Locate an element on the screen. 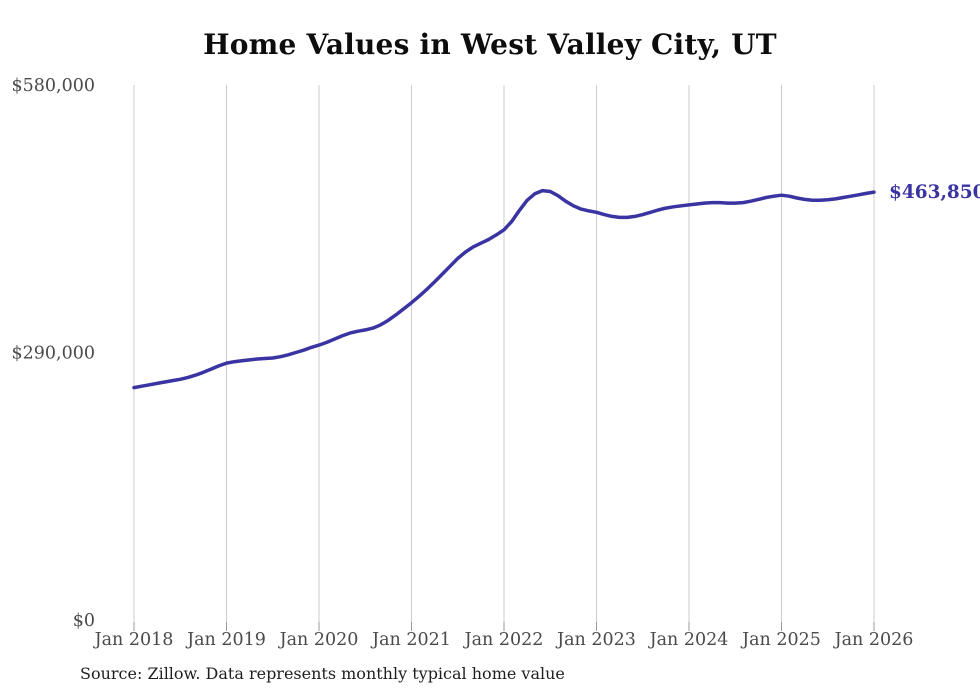 The width and height of the screenshot is (980, 699). x-axis-label: Jan 2019 is located at coordinates (225, 640).